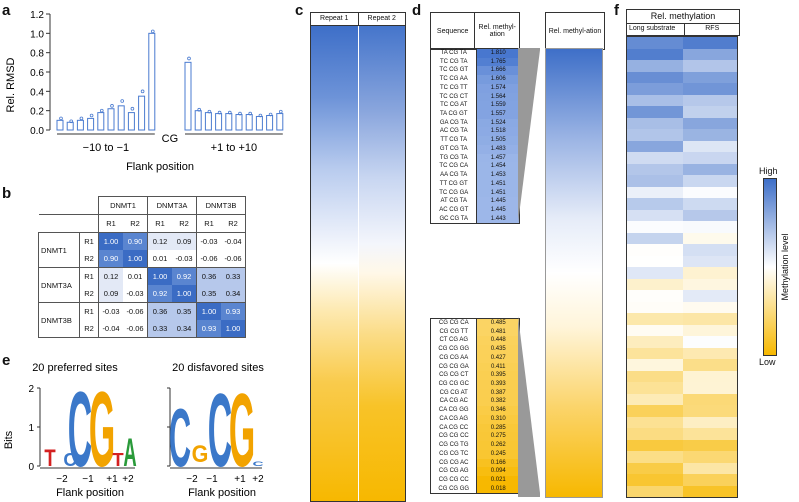 The width and height of the screenshot is (799, 502). I want to click on sequence: CG CG TT, so click(454, 332).